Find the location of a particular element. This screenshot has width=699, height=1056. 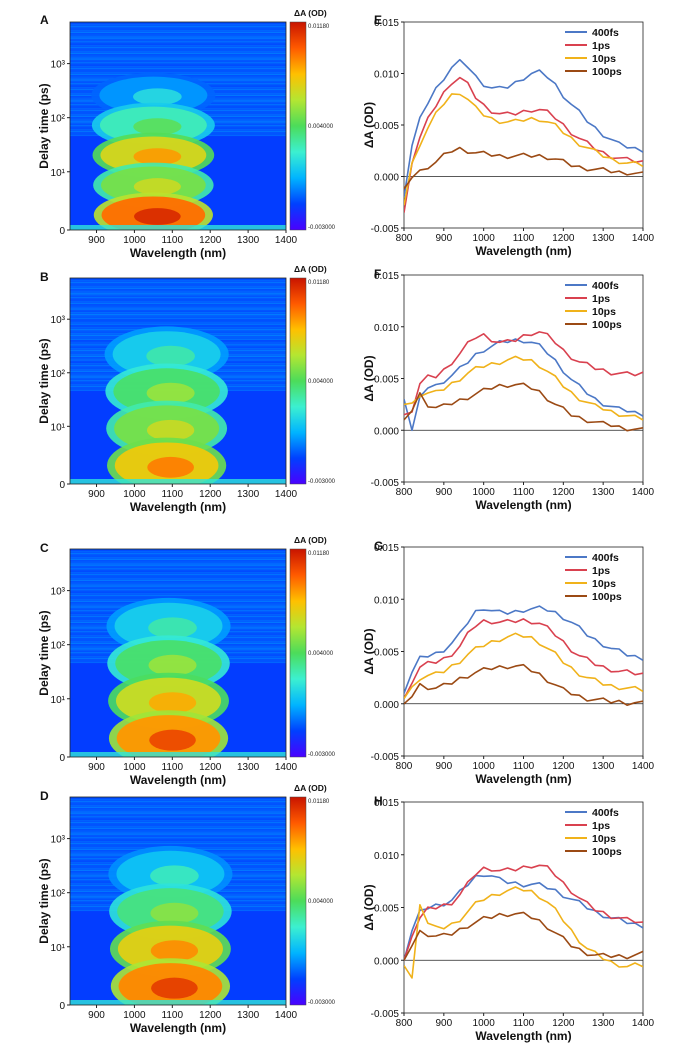

y-axis-title: ΔA (OD) is located at coordinates (369, 651).